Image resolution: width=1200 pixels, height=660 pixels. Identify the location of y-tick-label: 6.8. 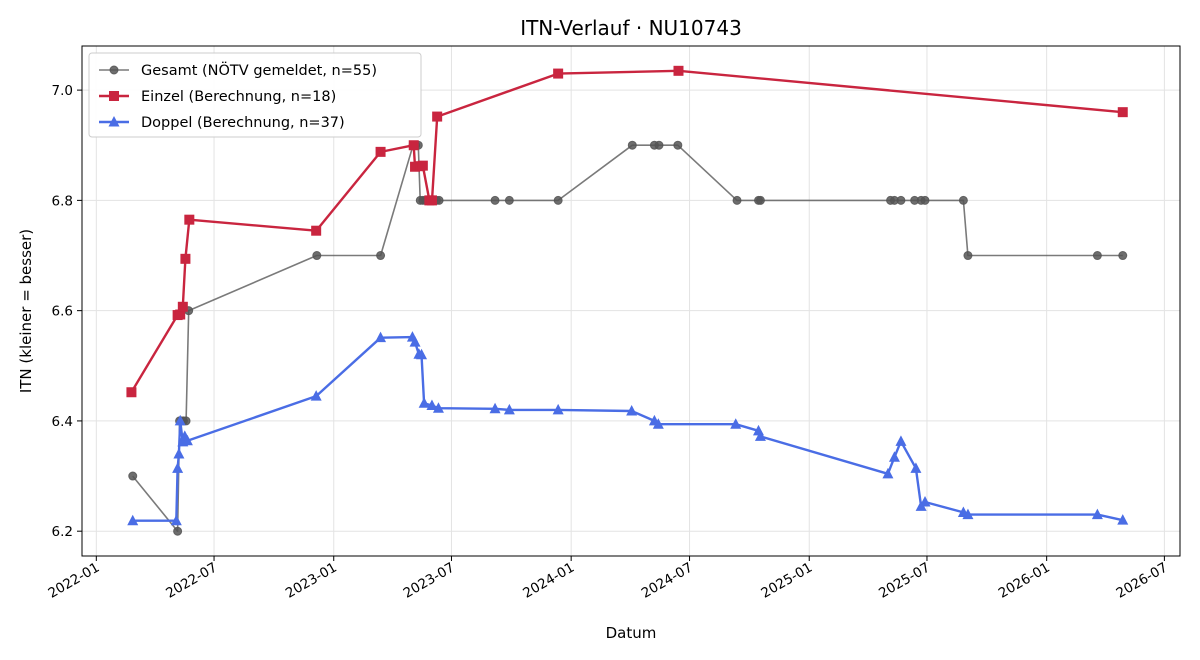
(62, 201).